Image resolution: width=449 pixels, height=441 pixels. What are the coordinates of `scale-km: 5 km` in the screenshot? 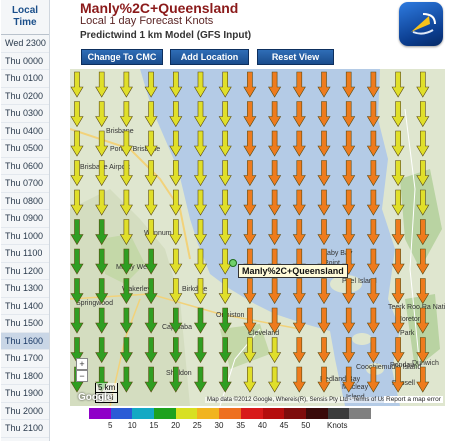 It's located at (107, 388).